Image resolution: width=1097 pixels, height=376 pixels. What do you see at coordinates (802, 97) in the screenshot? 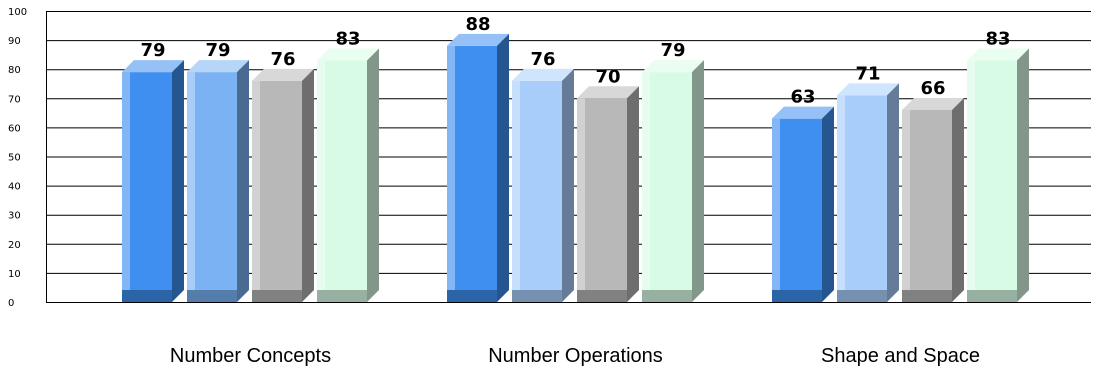
I see `value-label: 63` at bounding box center [802, 97].